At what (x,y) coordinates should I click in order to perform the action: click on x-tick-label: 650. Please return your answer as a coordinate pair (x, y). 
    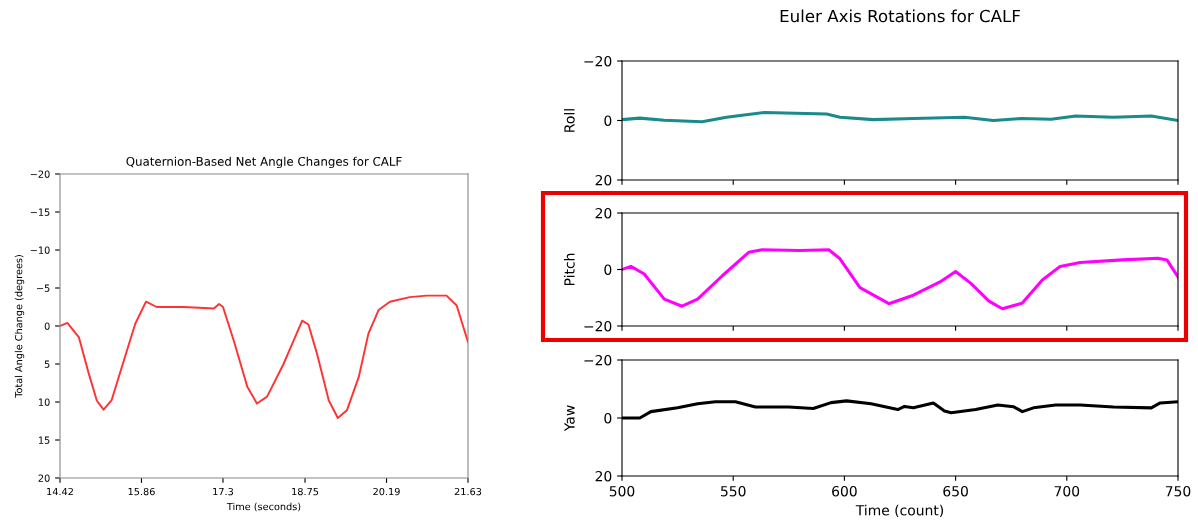
    Looking at the image, I should click on (955, 491).